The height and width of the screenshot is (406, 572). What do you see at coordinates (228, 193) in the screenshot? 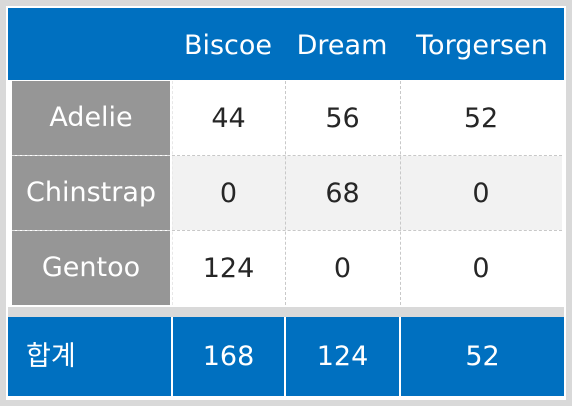
I see `cell-chinstrap-biscoe: 0` at bounding box center [228, 193].